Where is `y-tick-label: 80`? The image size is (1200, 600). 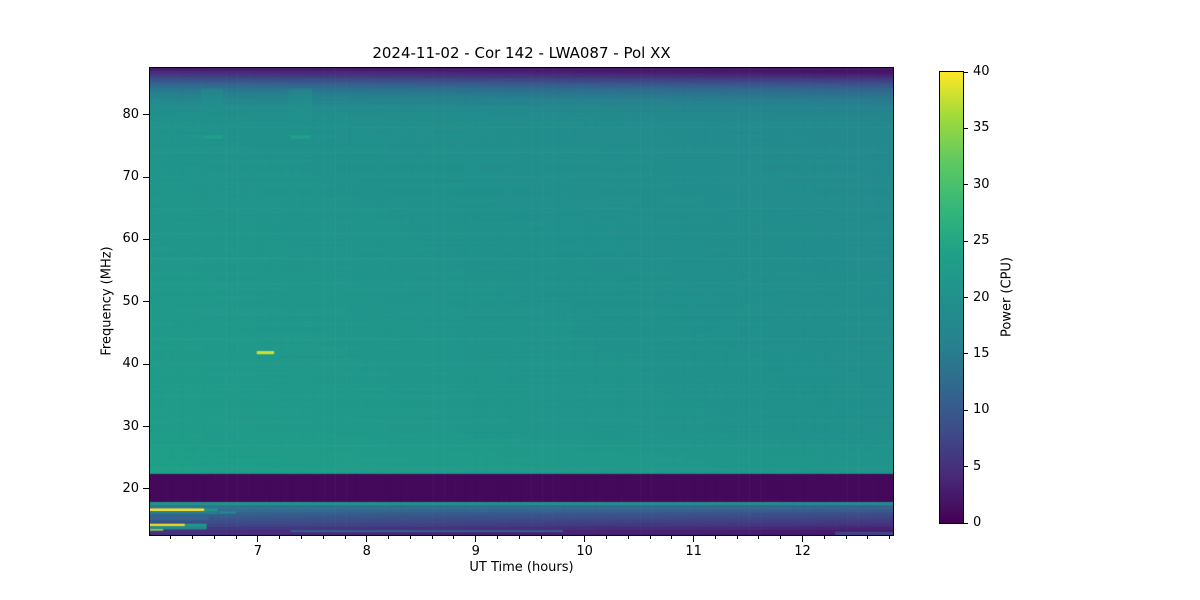 y-tick-label: 80 is located at coordinates (130, 114).